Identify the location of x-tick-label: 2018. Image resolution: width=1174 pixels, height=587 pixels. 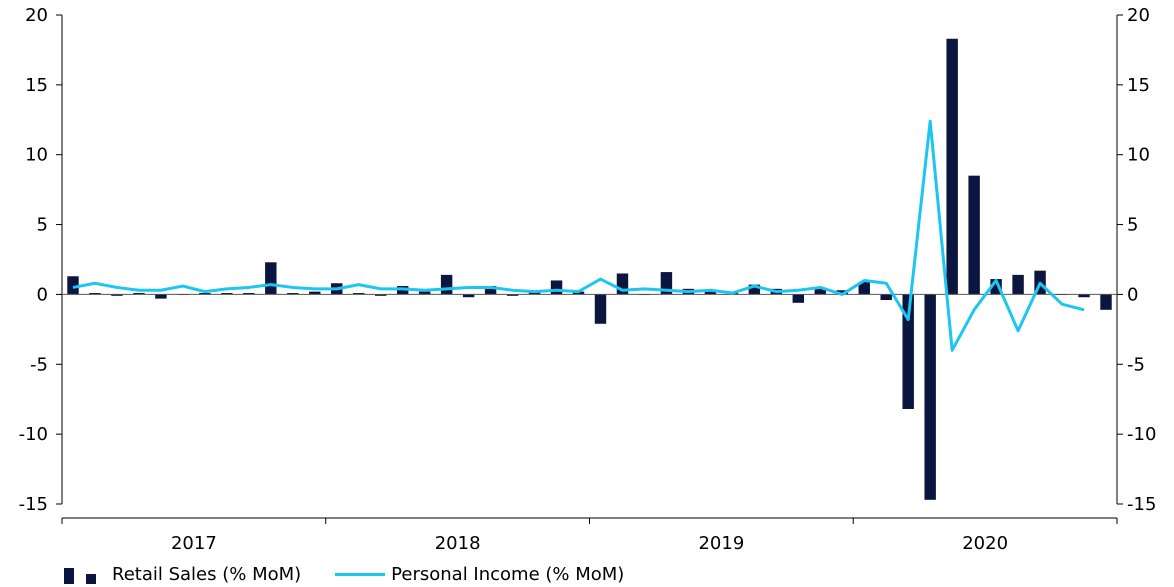
(458, 543).